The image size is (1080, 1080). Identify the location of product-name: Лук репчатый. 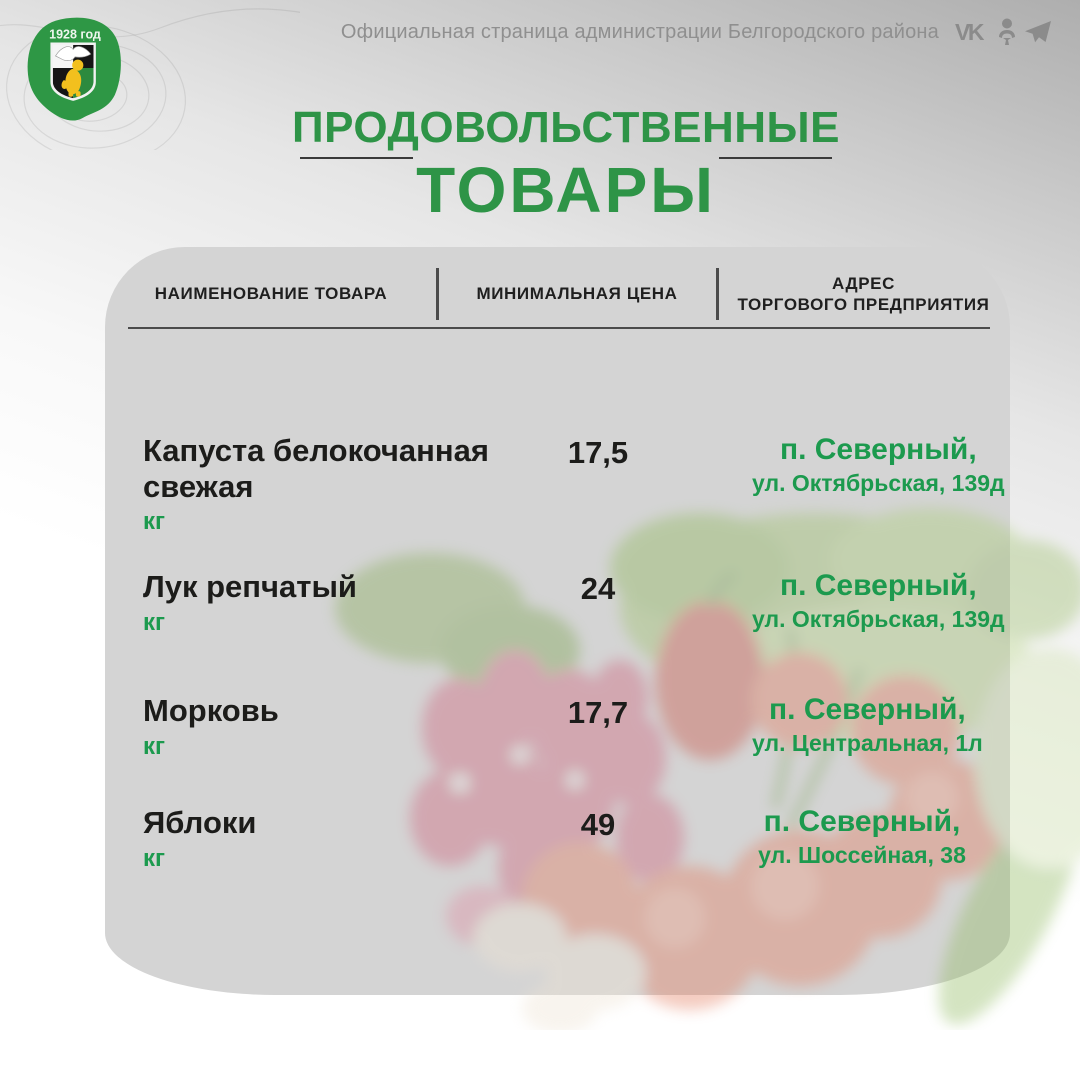
(250, 586).